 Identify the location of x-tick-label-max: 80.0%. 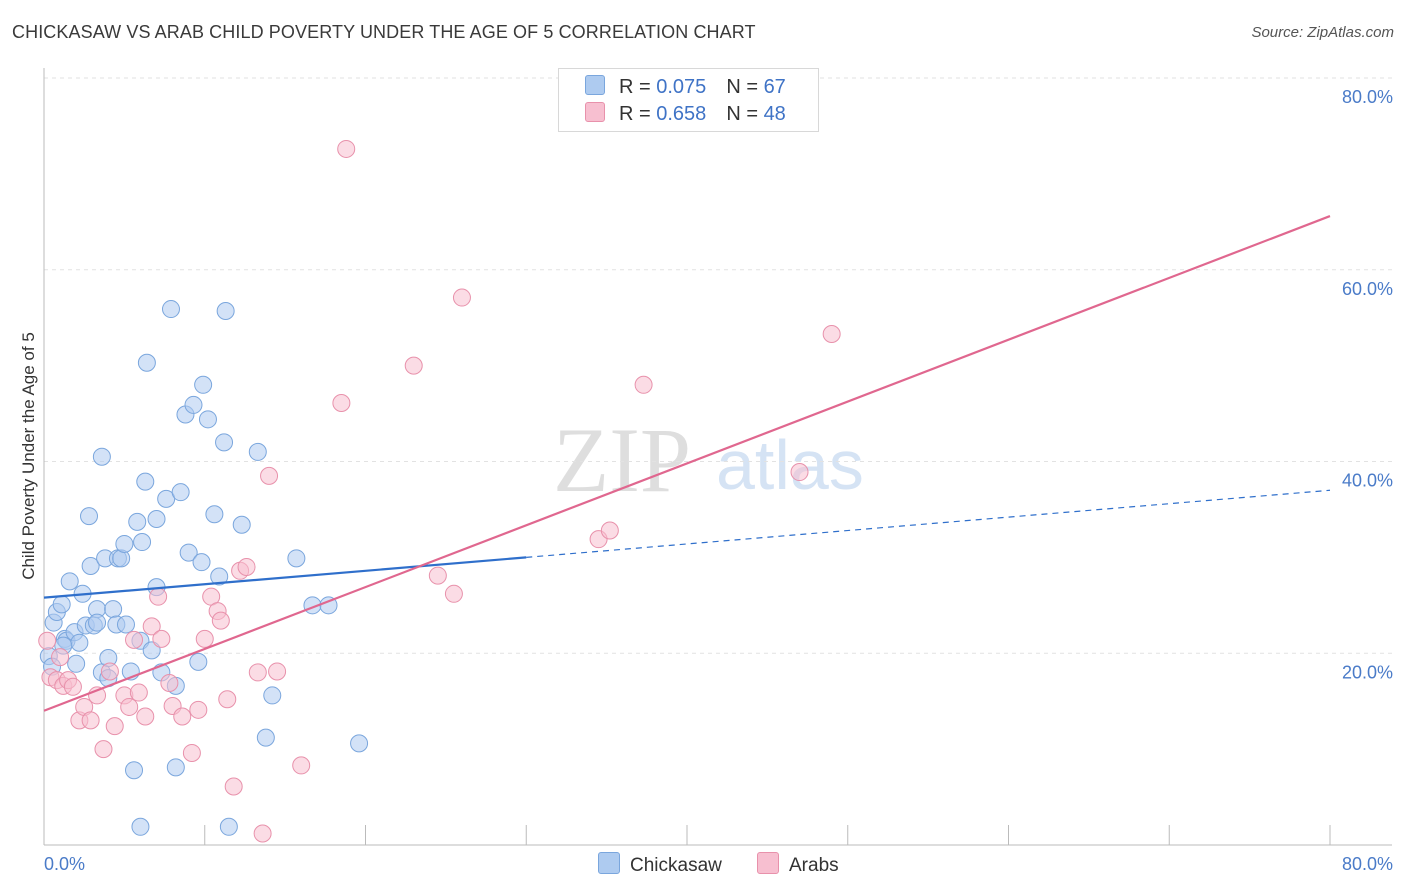
(1367, 864).